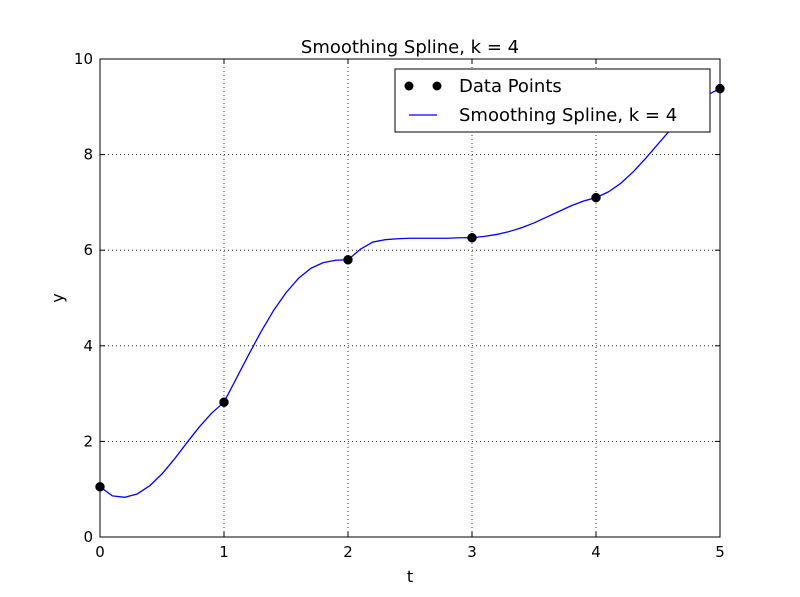 This screenshot has height=597, width=800. Describe the element at coordinates (510, 86) in the screenshot. I see `legend-label-data-points: Data Points` at that location.